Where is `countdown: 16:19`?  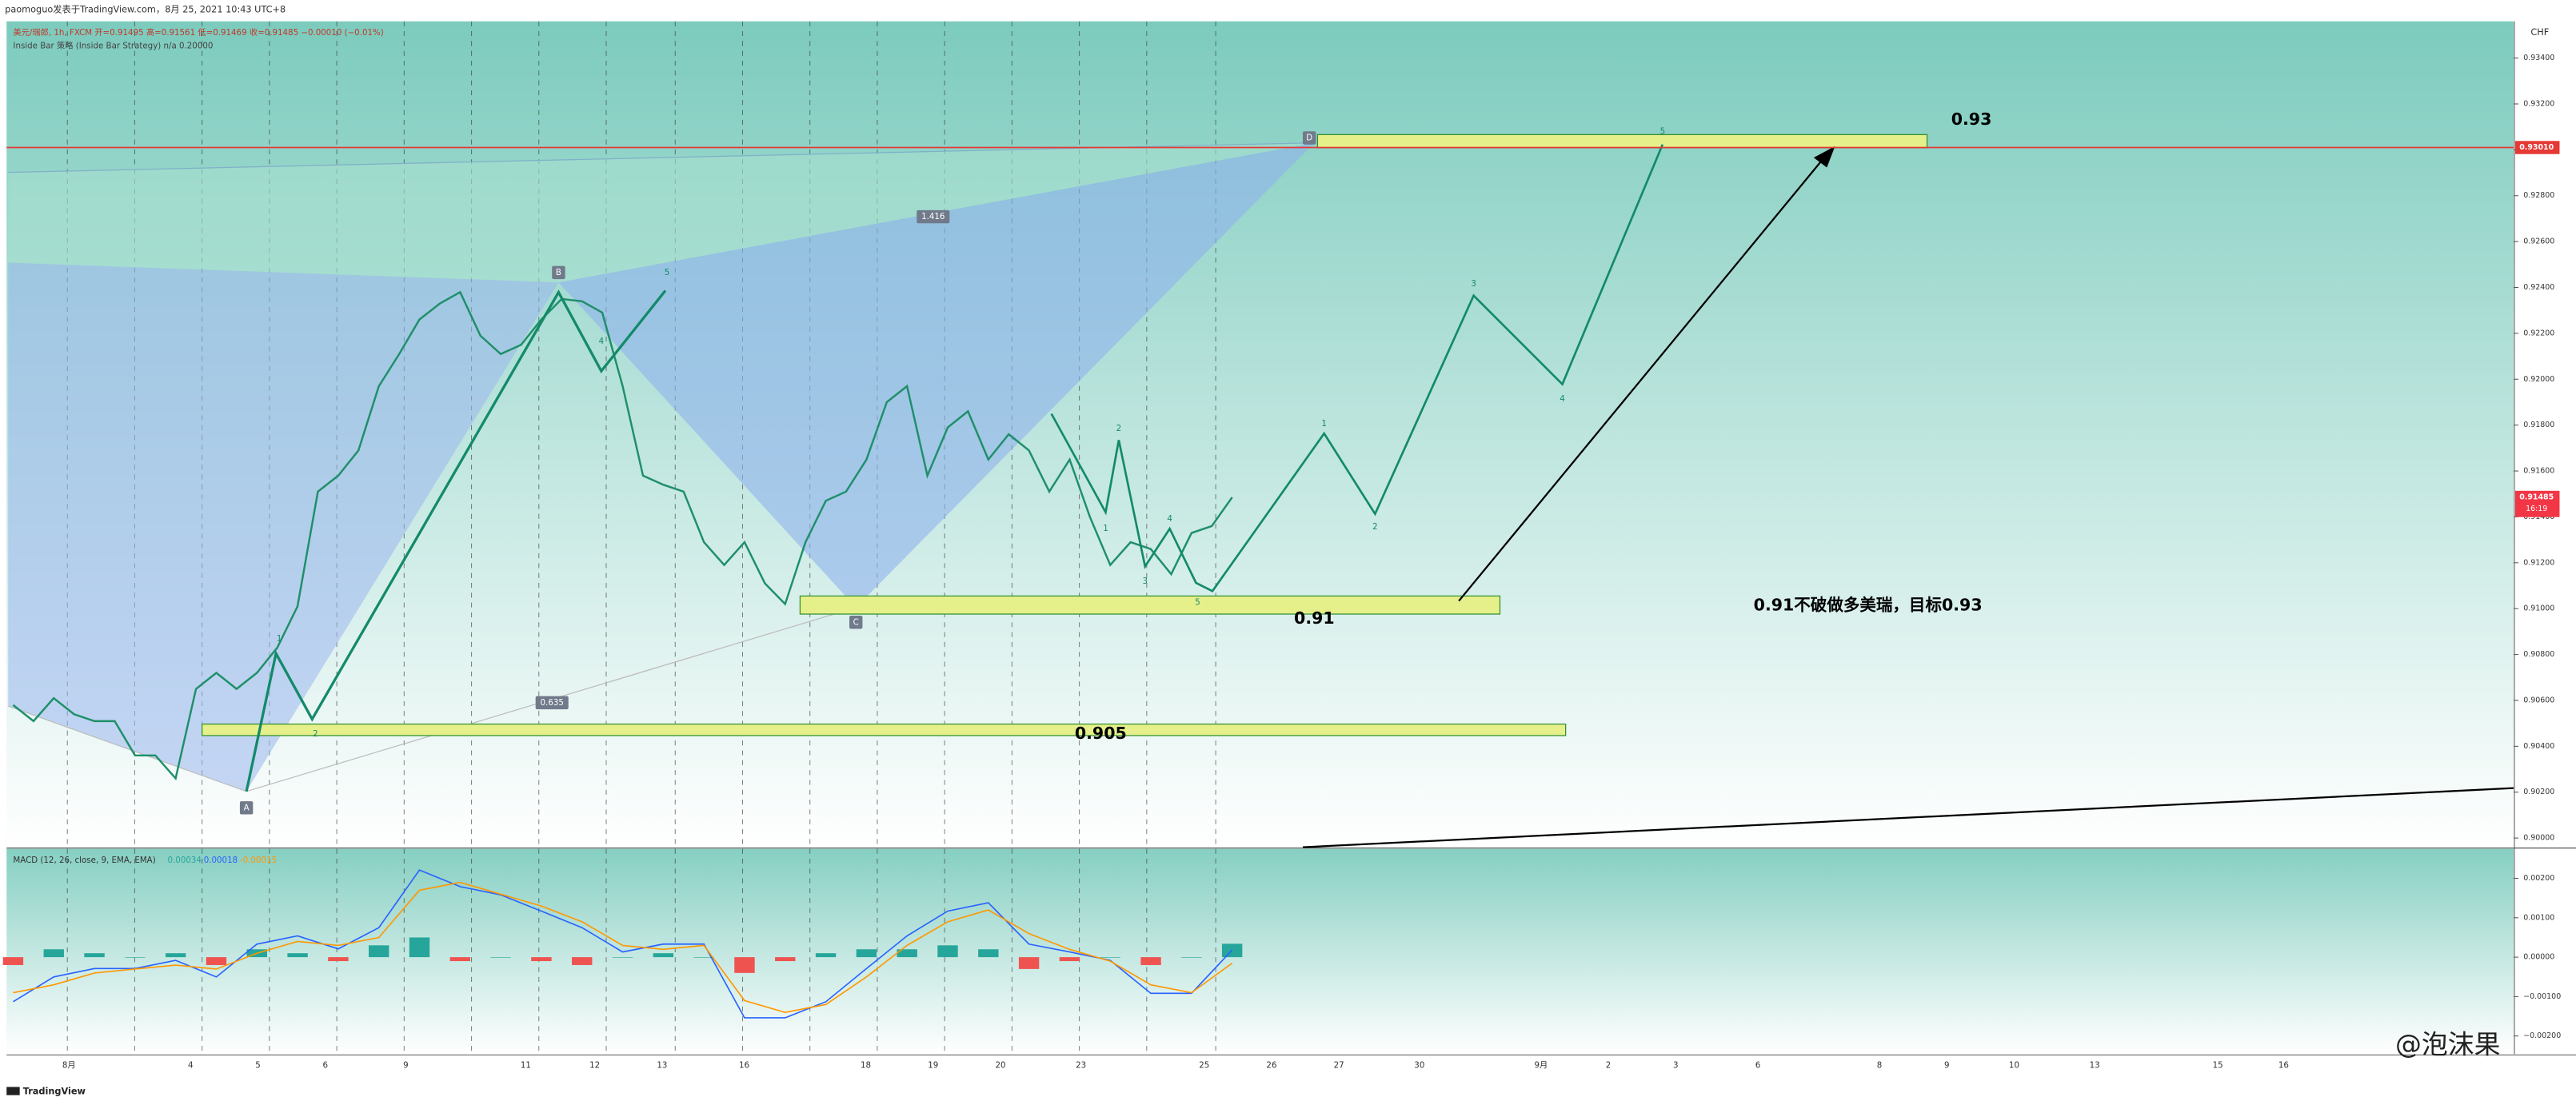 countdown: 16:19 is located at coordinates (2537, 509).